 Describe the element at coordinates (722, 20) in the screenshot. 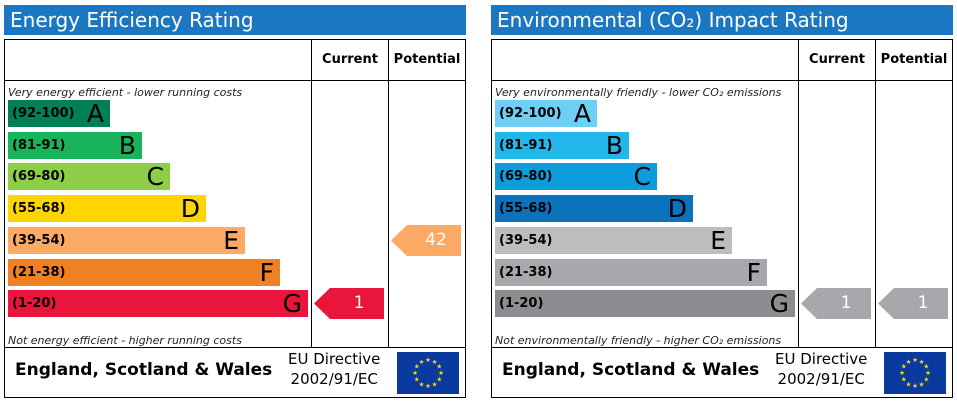

I see `environmental-panel-title: Environmental (CO₂) Impact Rating` at that location.